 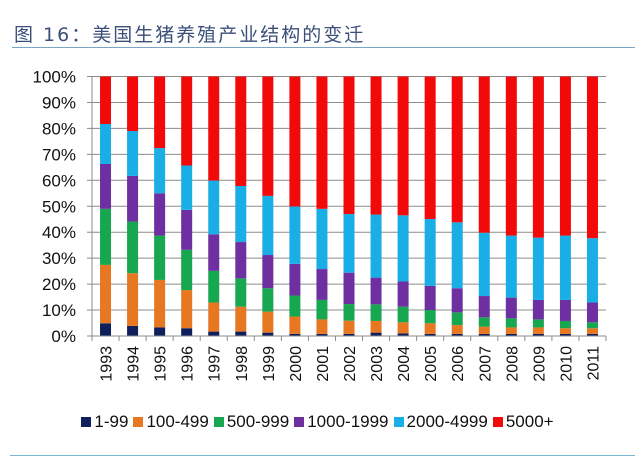 What do you see at coordinates (430, 252) in the screenshot?
I see `bar-segment-2000-4999-2005` at bounding box center [430, 252].